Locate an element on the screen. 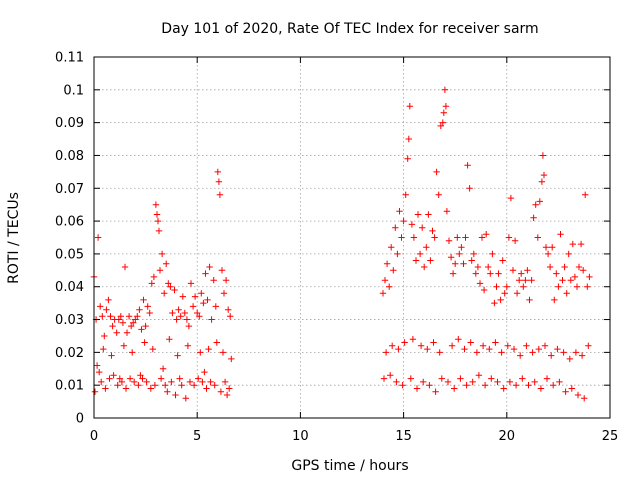  x-axis-label: GPS time / hours is located at coordinates (349, 466).